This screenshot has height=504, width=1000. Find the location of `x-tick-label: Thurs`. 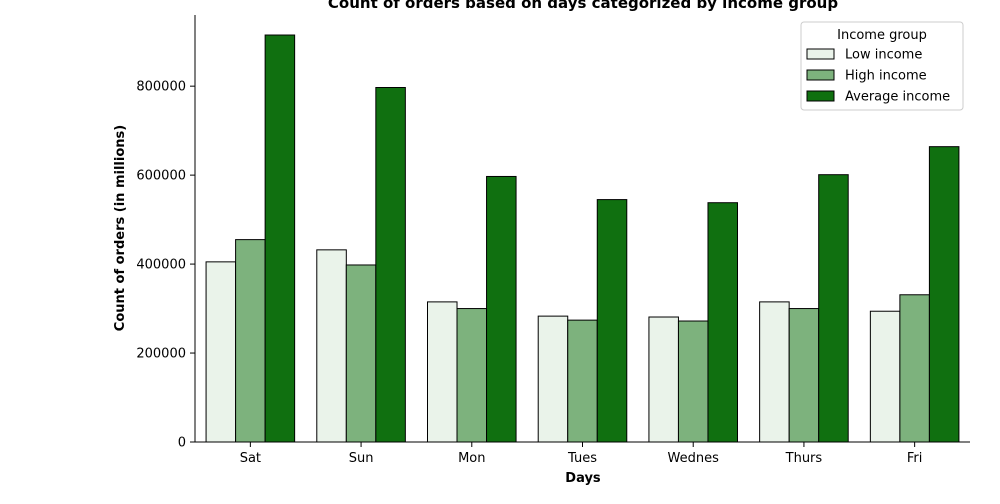

x-tick-label: Thurs is located at coordinates (804, 458).